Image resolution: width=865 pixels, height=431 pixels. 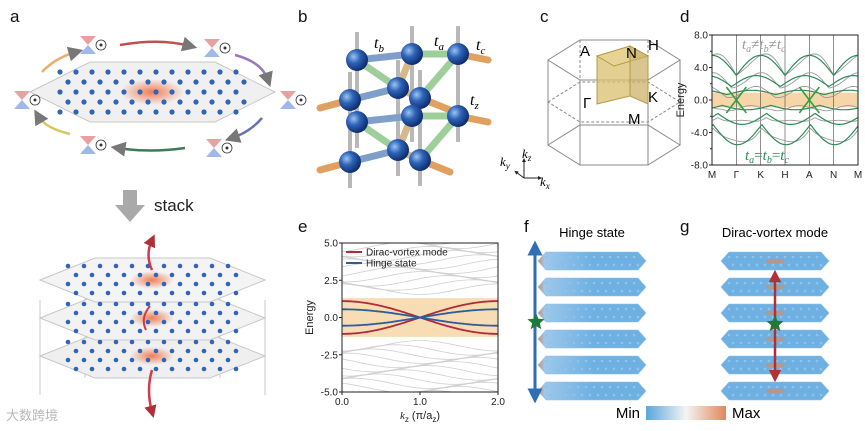 What do you see at coordinates (592, 326) in the screenshot?
I see `hinge-state-field` at bounding box center [592, 326].